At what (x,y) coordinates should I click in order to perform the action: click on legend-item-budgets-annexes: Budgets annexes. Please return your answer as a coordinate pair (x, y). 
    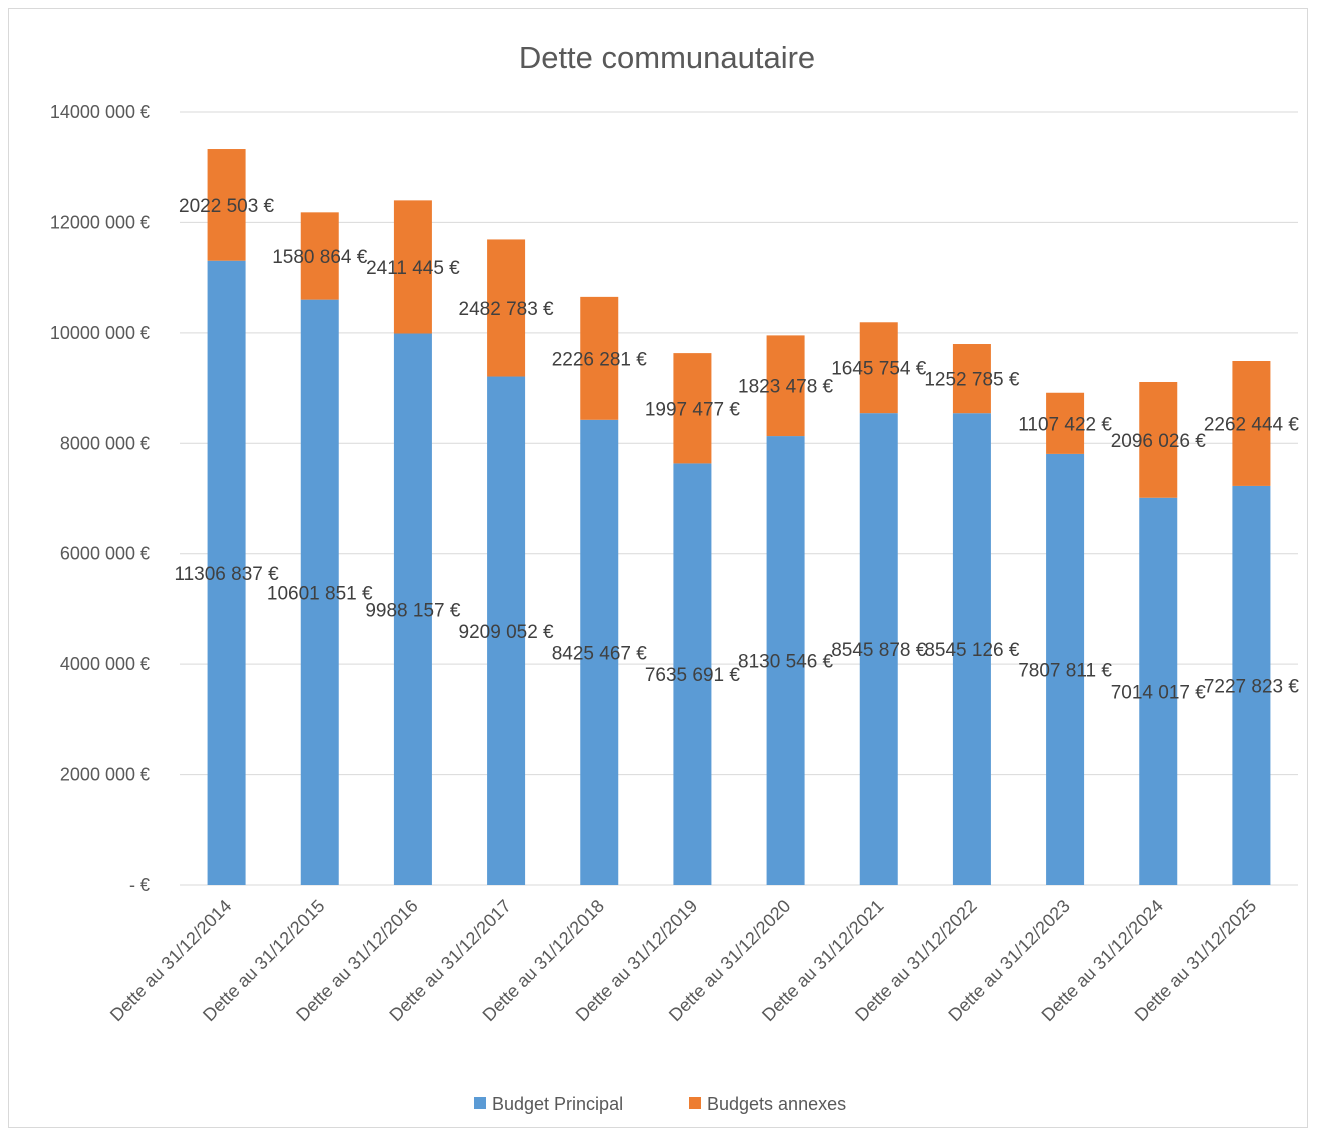
    Looking at the image, I should click on (767, 1104).